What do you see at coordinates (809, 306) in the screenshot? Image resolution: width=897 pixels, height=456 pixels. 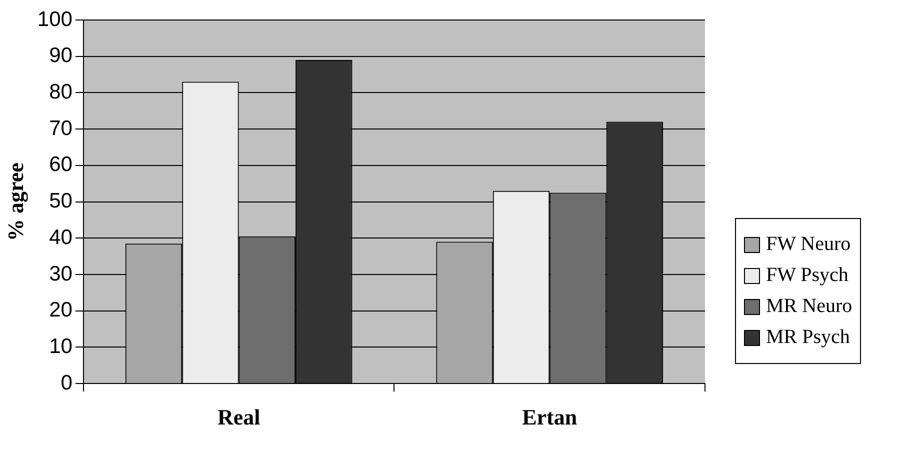 I see `legend-label: MR Neuro` at bounding box center [809, 306].